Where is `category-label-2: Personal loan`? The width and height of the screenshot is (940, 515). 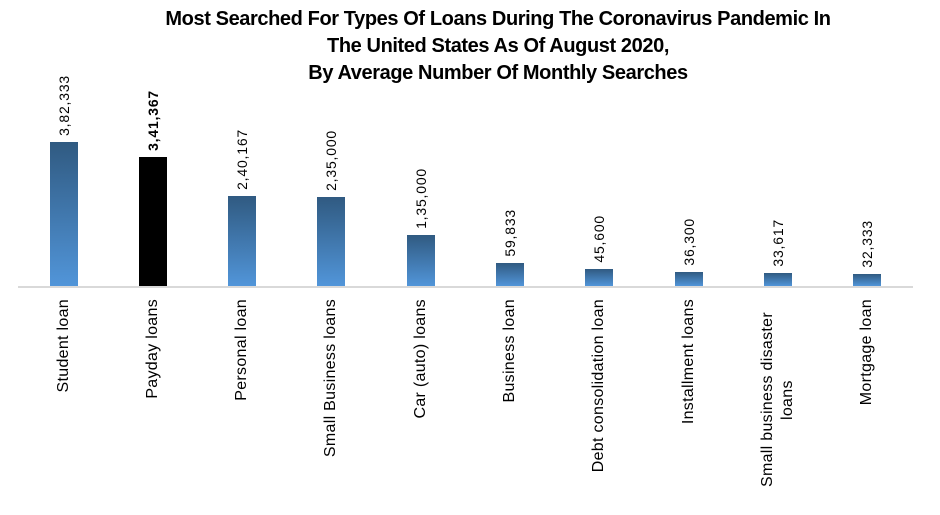
category-label-2: Personal loan is located at coordinates (242, 350).